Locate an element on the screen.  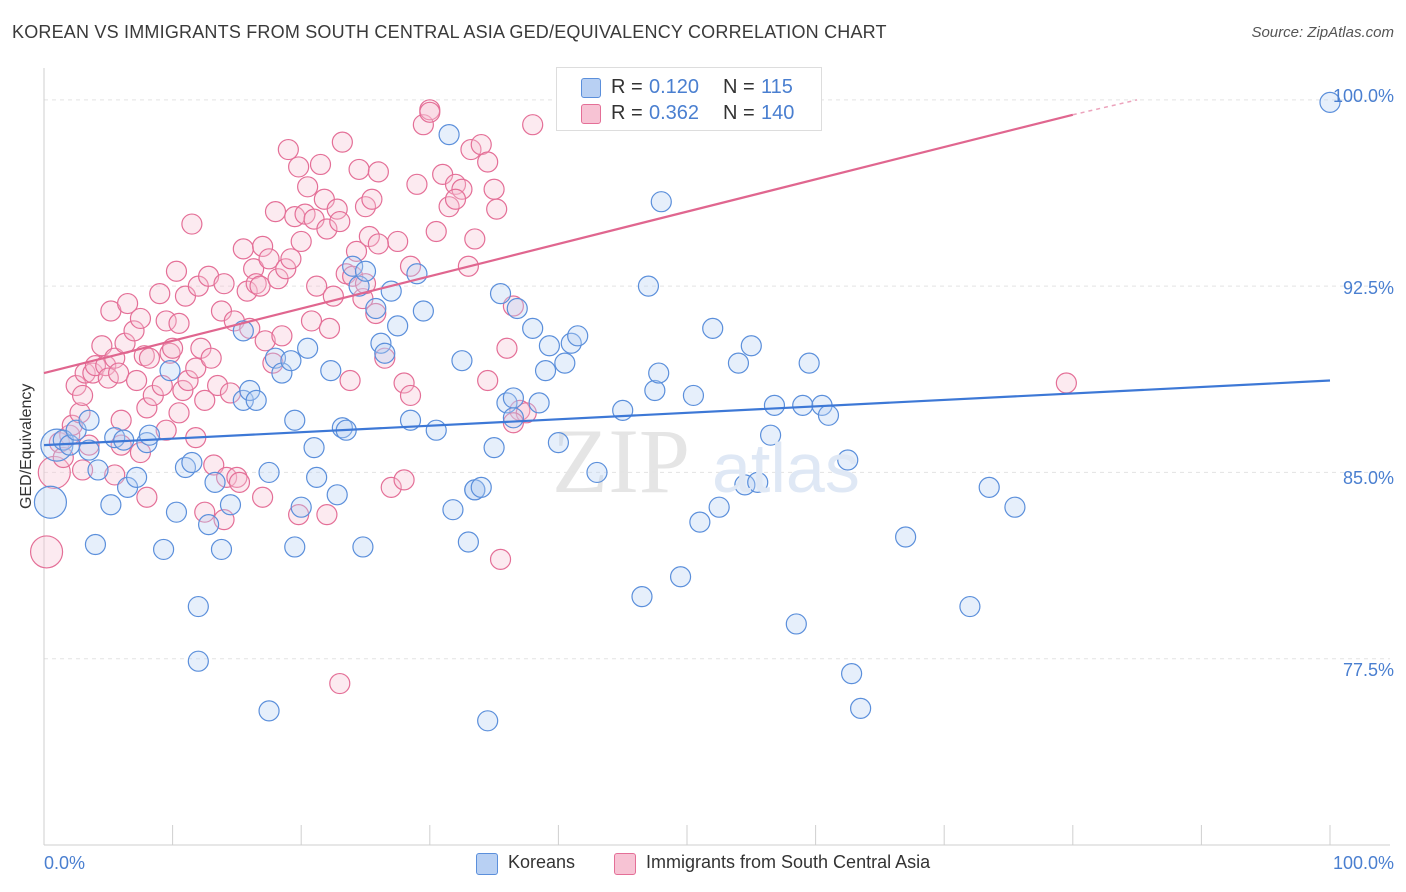
legend-swatch-pink is located at coordinates (591, 114).